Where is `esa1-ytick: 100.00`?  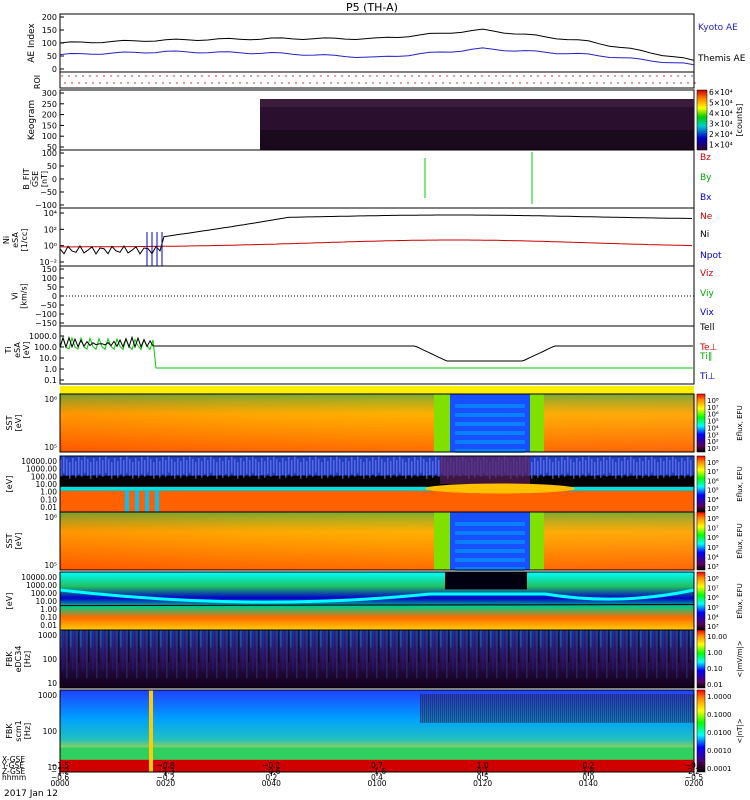 esa1-ytick: 100.00 is located at coordinates (44, 476).